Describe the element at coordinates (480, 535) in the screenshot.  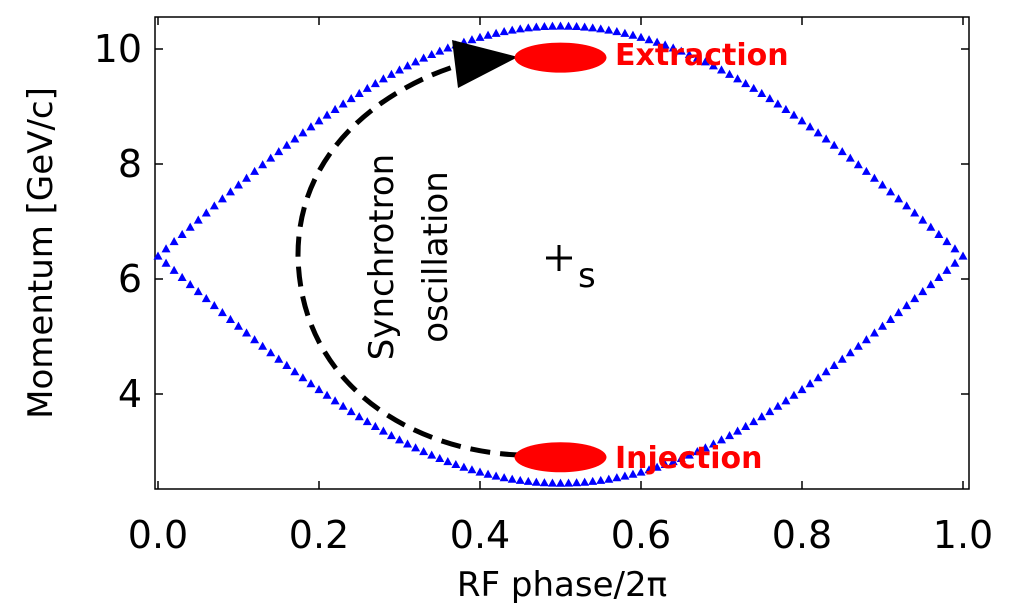
I see `x-tick-label-2: 0.4` at that location.